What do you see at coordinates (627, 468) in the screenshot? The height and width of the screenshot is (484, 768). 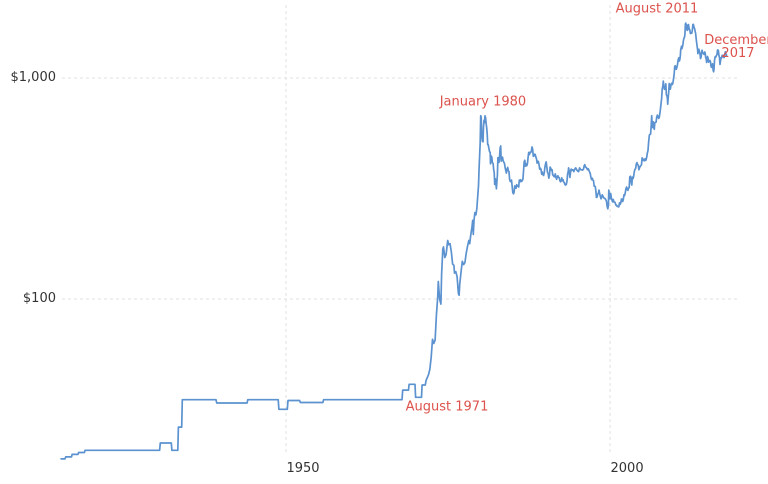 I see `x-tick-label-2000: 2000` at bounding box center [627, 468].